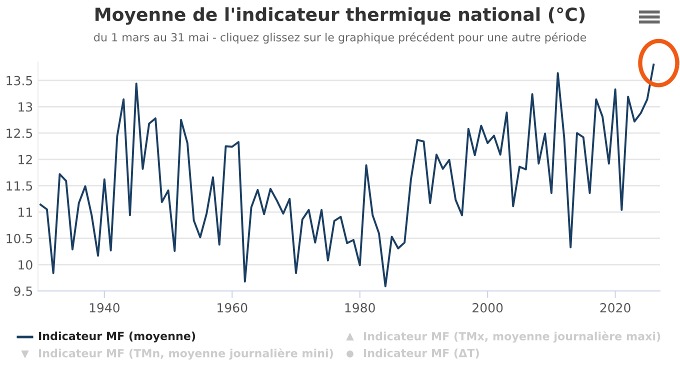  What do you see at coordinates (19, 186) in the screenshot?
I see `y-tick-label: 11.5` at bounding box center [19, 186].